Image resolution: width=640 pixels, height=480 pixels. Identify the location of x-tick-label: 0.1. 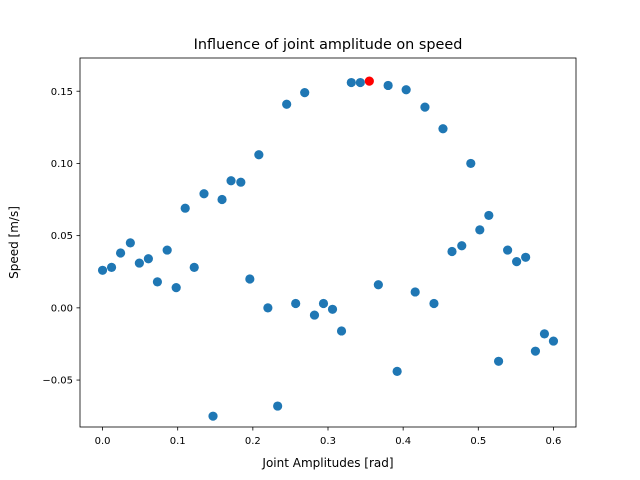
(178, 441).